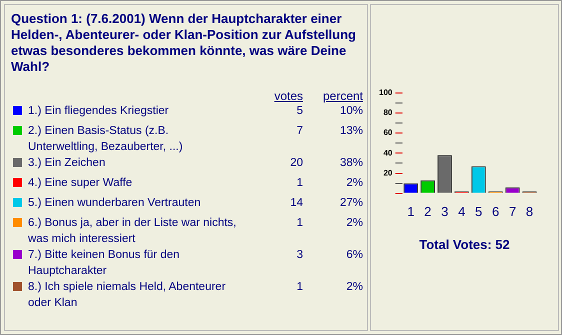 The height and width of the screenshot is (335, 562). I want to click on y-tick-label: 80, so click(388, 113).